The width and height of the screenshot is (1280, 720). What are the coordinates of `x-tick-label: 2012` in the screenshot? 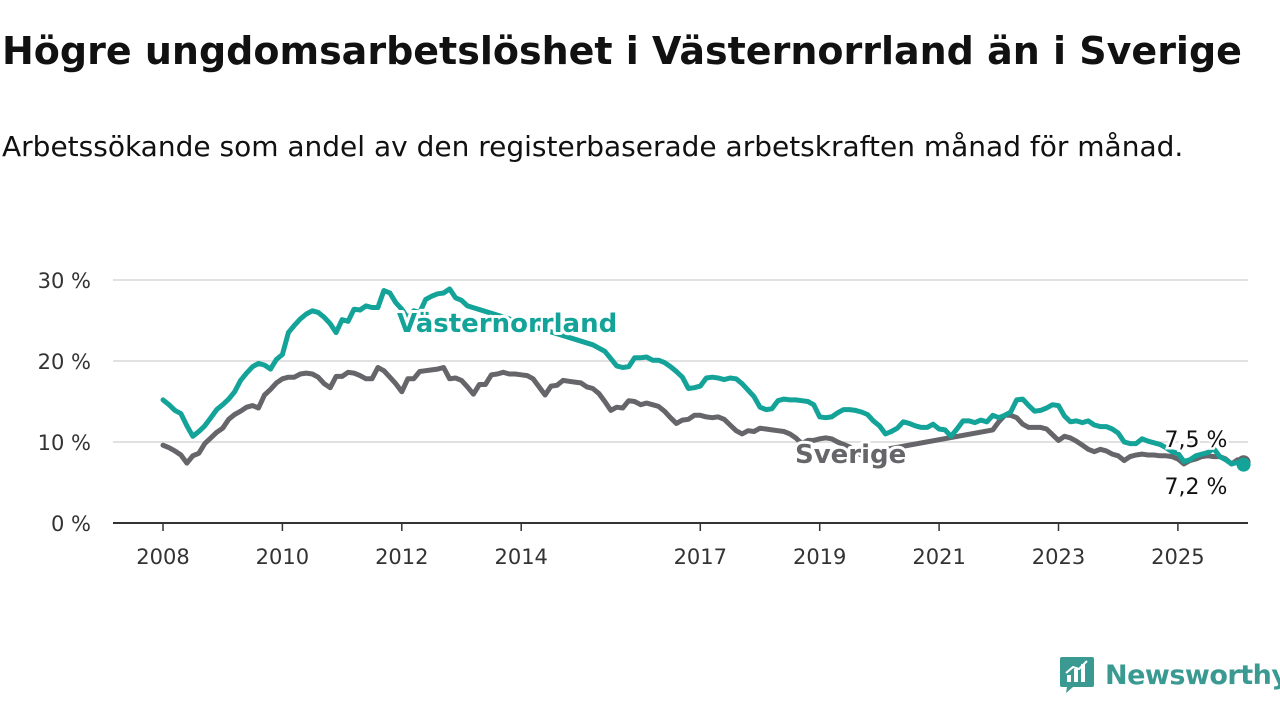 It's located at (401, 557).